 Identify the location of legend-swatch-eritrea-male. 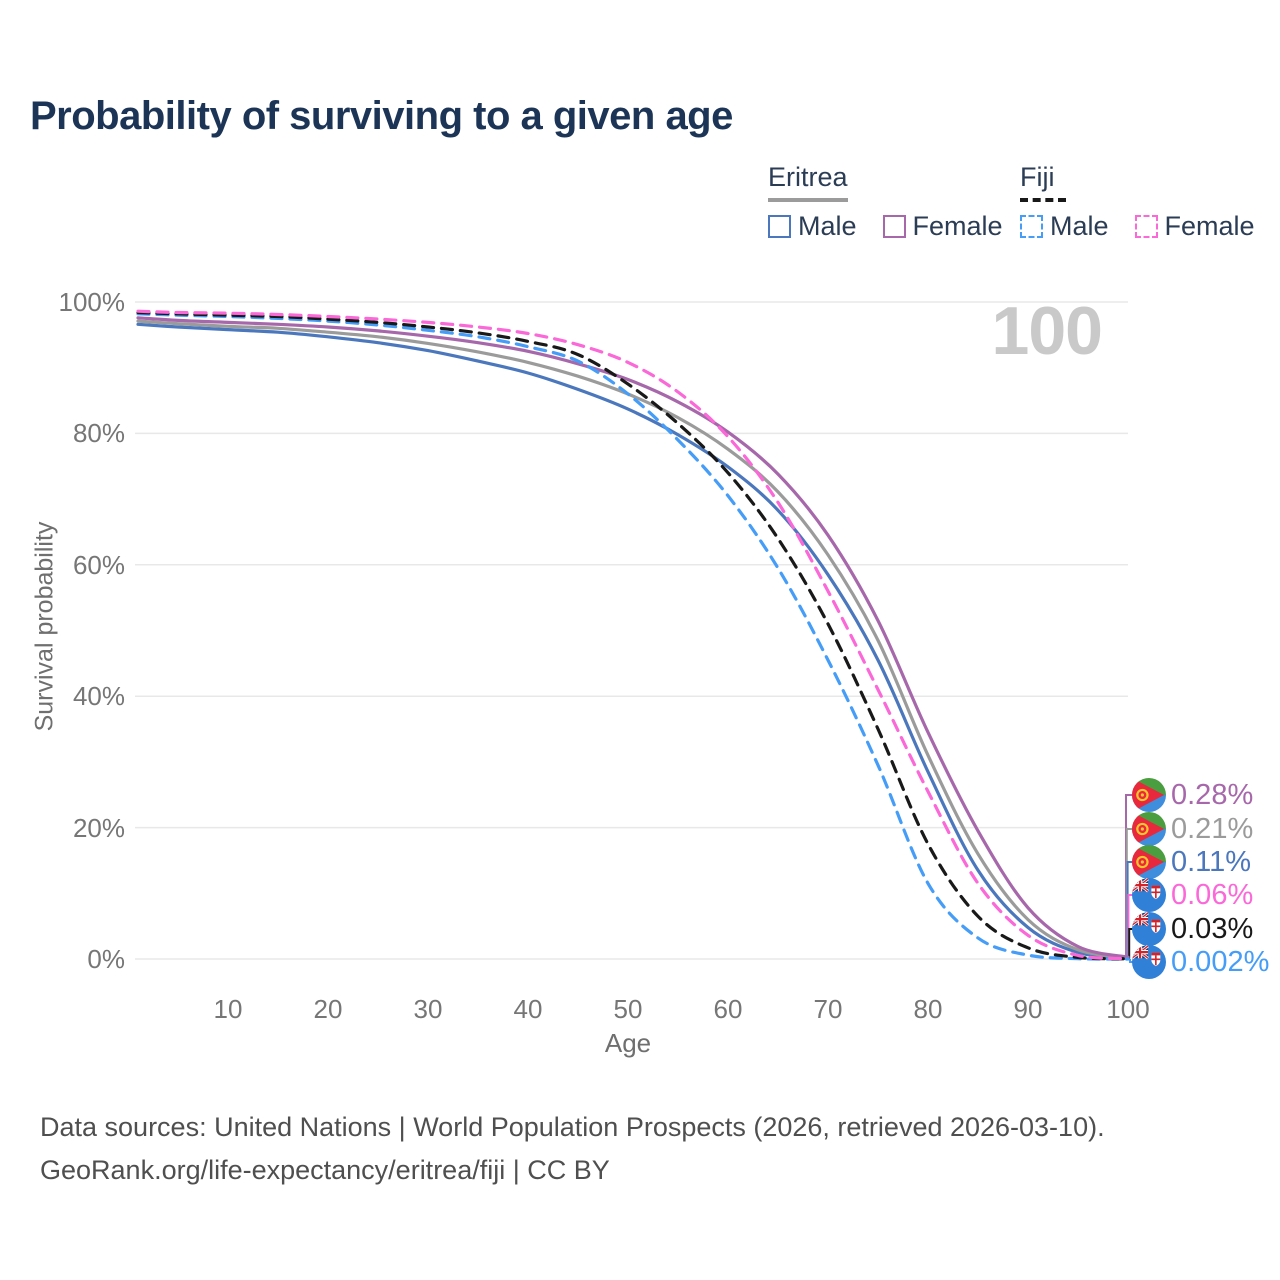
(779, 226).